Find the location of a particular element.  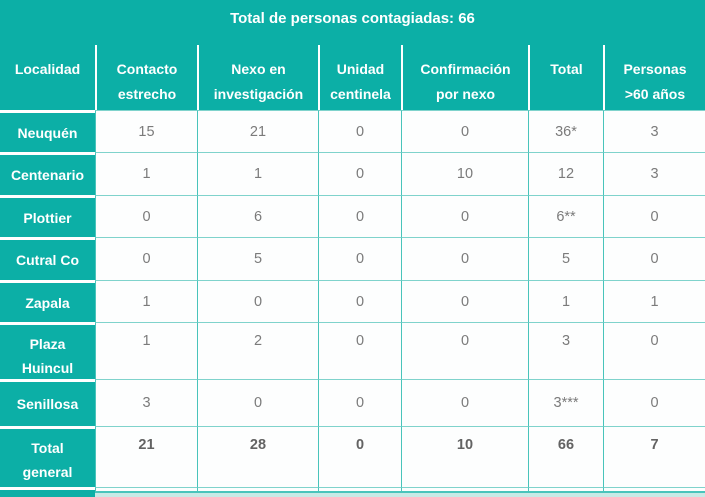

total-value-cell: 10 is located at coordinates (464, 456).